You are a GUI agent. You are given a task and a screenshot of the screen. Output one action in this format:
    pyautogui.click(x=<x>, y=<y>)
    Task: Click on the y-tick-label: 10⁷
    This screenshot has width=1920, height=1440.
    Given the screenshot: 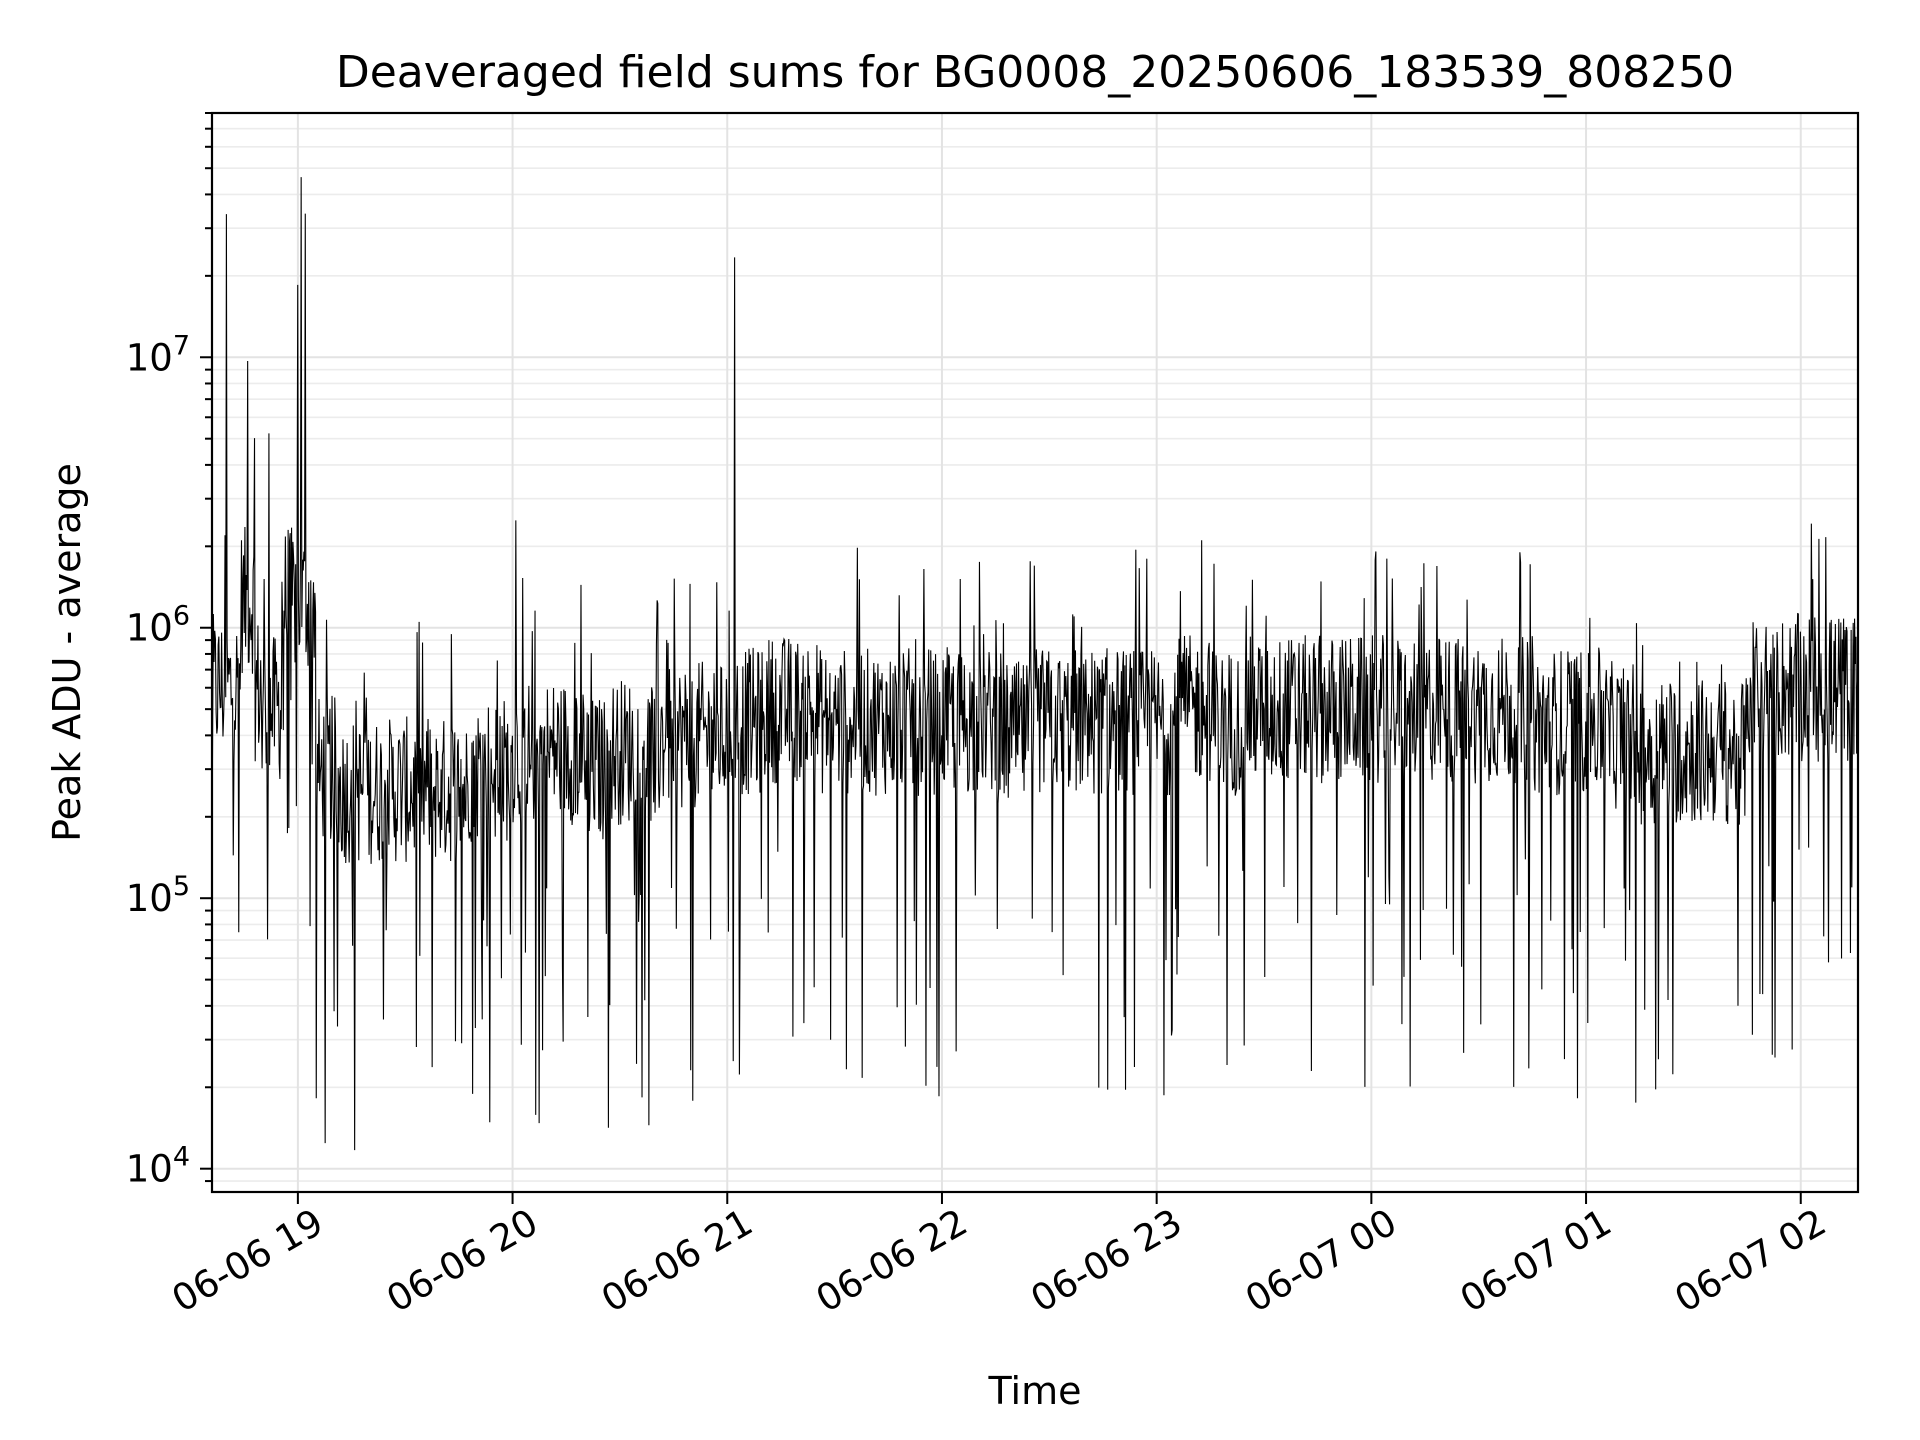 What is the action you would take?
    pyautogui.click(x=158, y=354)
    